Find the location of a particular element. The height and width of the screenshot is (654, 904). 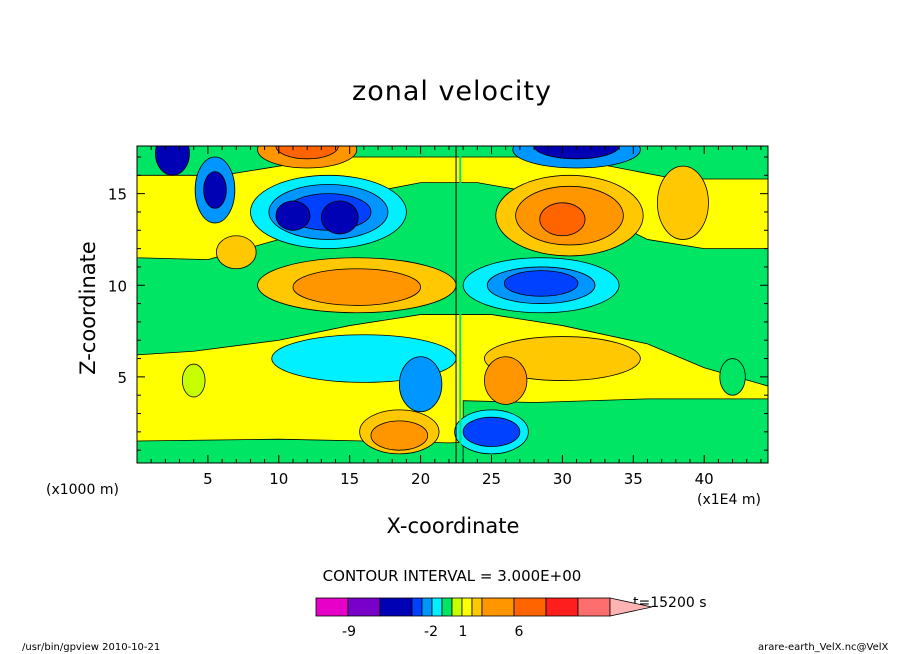

bottom-left-small-blob is located at coordinates (193, 380).